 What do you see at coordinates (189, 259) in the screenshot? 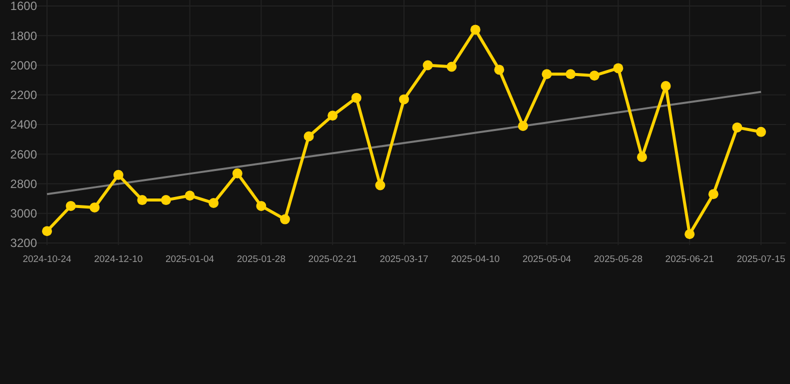
I see `x-tick-label: 2025-01-04` at bounding box center [189, 259].